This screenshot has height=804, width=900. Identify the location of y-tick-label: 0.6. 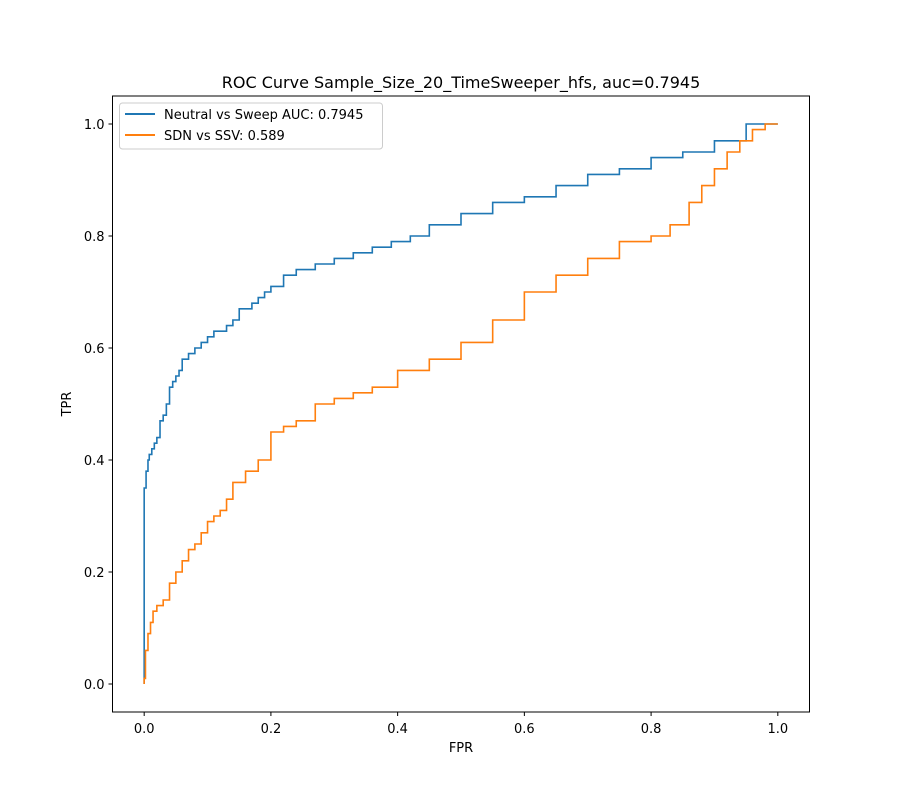
(94, 349).